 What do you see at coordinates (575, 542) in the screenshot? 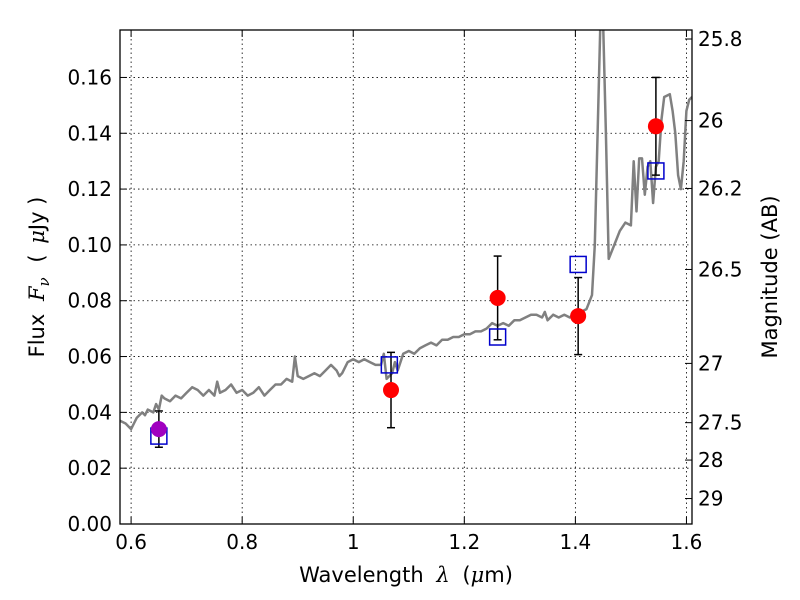
I see `x-tick-label: 1.4` at bounding box center [575, 542].